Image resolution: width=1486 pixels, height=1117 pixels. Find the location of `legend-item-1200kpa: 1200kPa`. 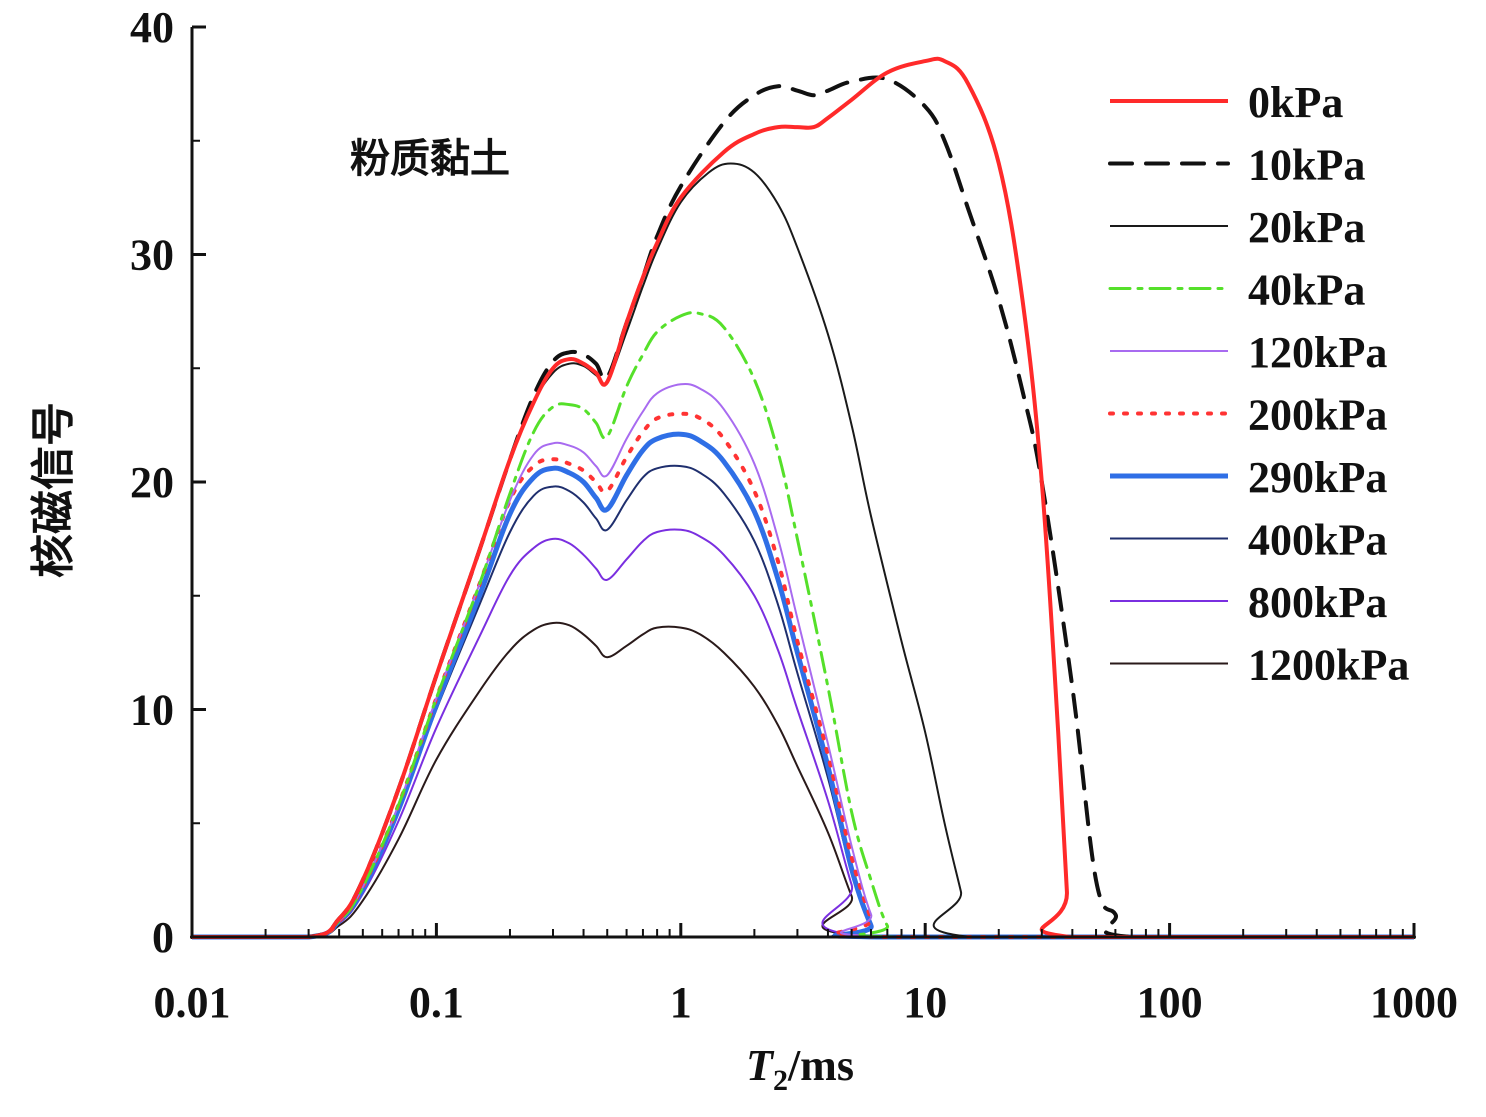

legend-item-1200kpa: 1200kPa is located at coordinates (1259, 665).